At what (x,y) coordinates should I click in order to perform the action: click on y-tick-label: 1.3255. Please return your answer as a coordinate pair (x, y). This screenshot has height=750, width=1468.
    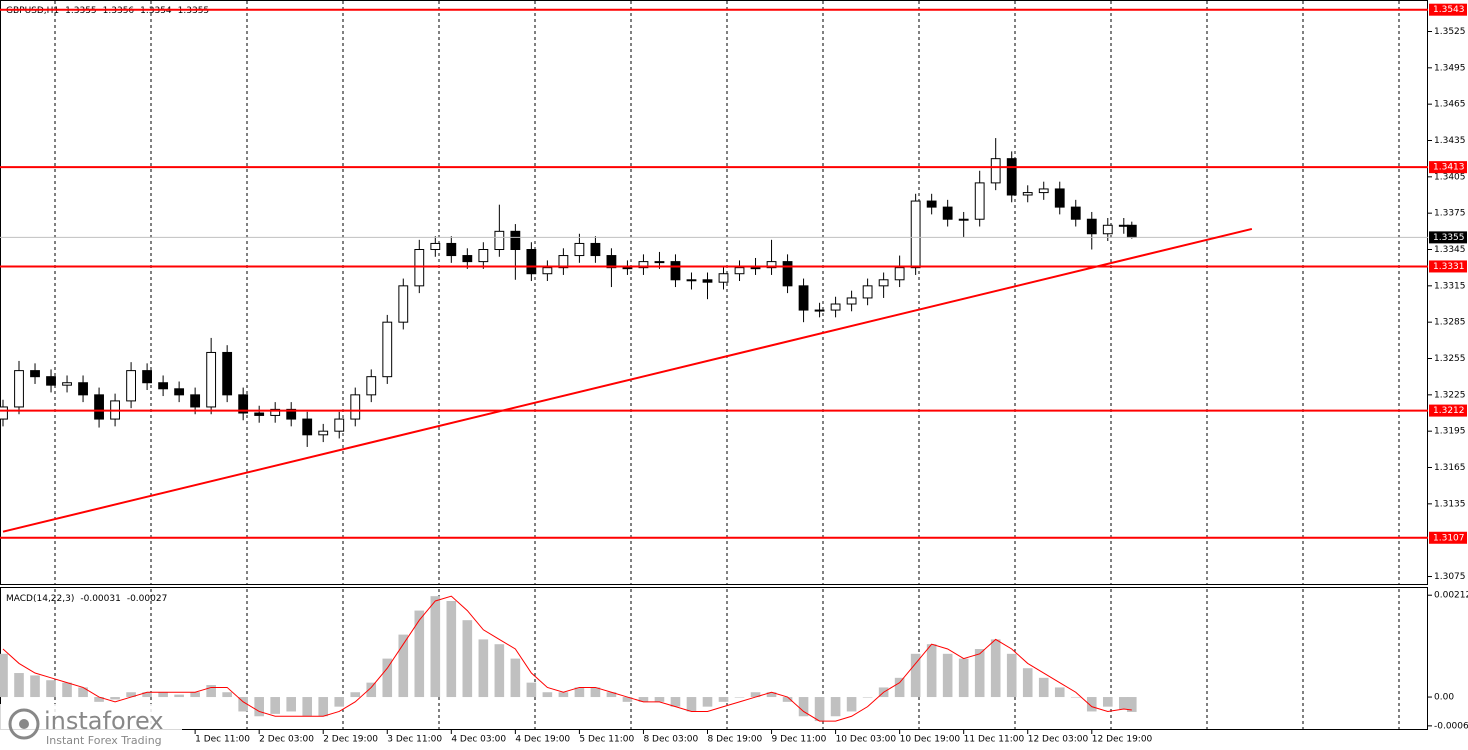
    Looking at the image, I should click on (1450, 359).